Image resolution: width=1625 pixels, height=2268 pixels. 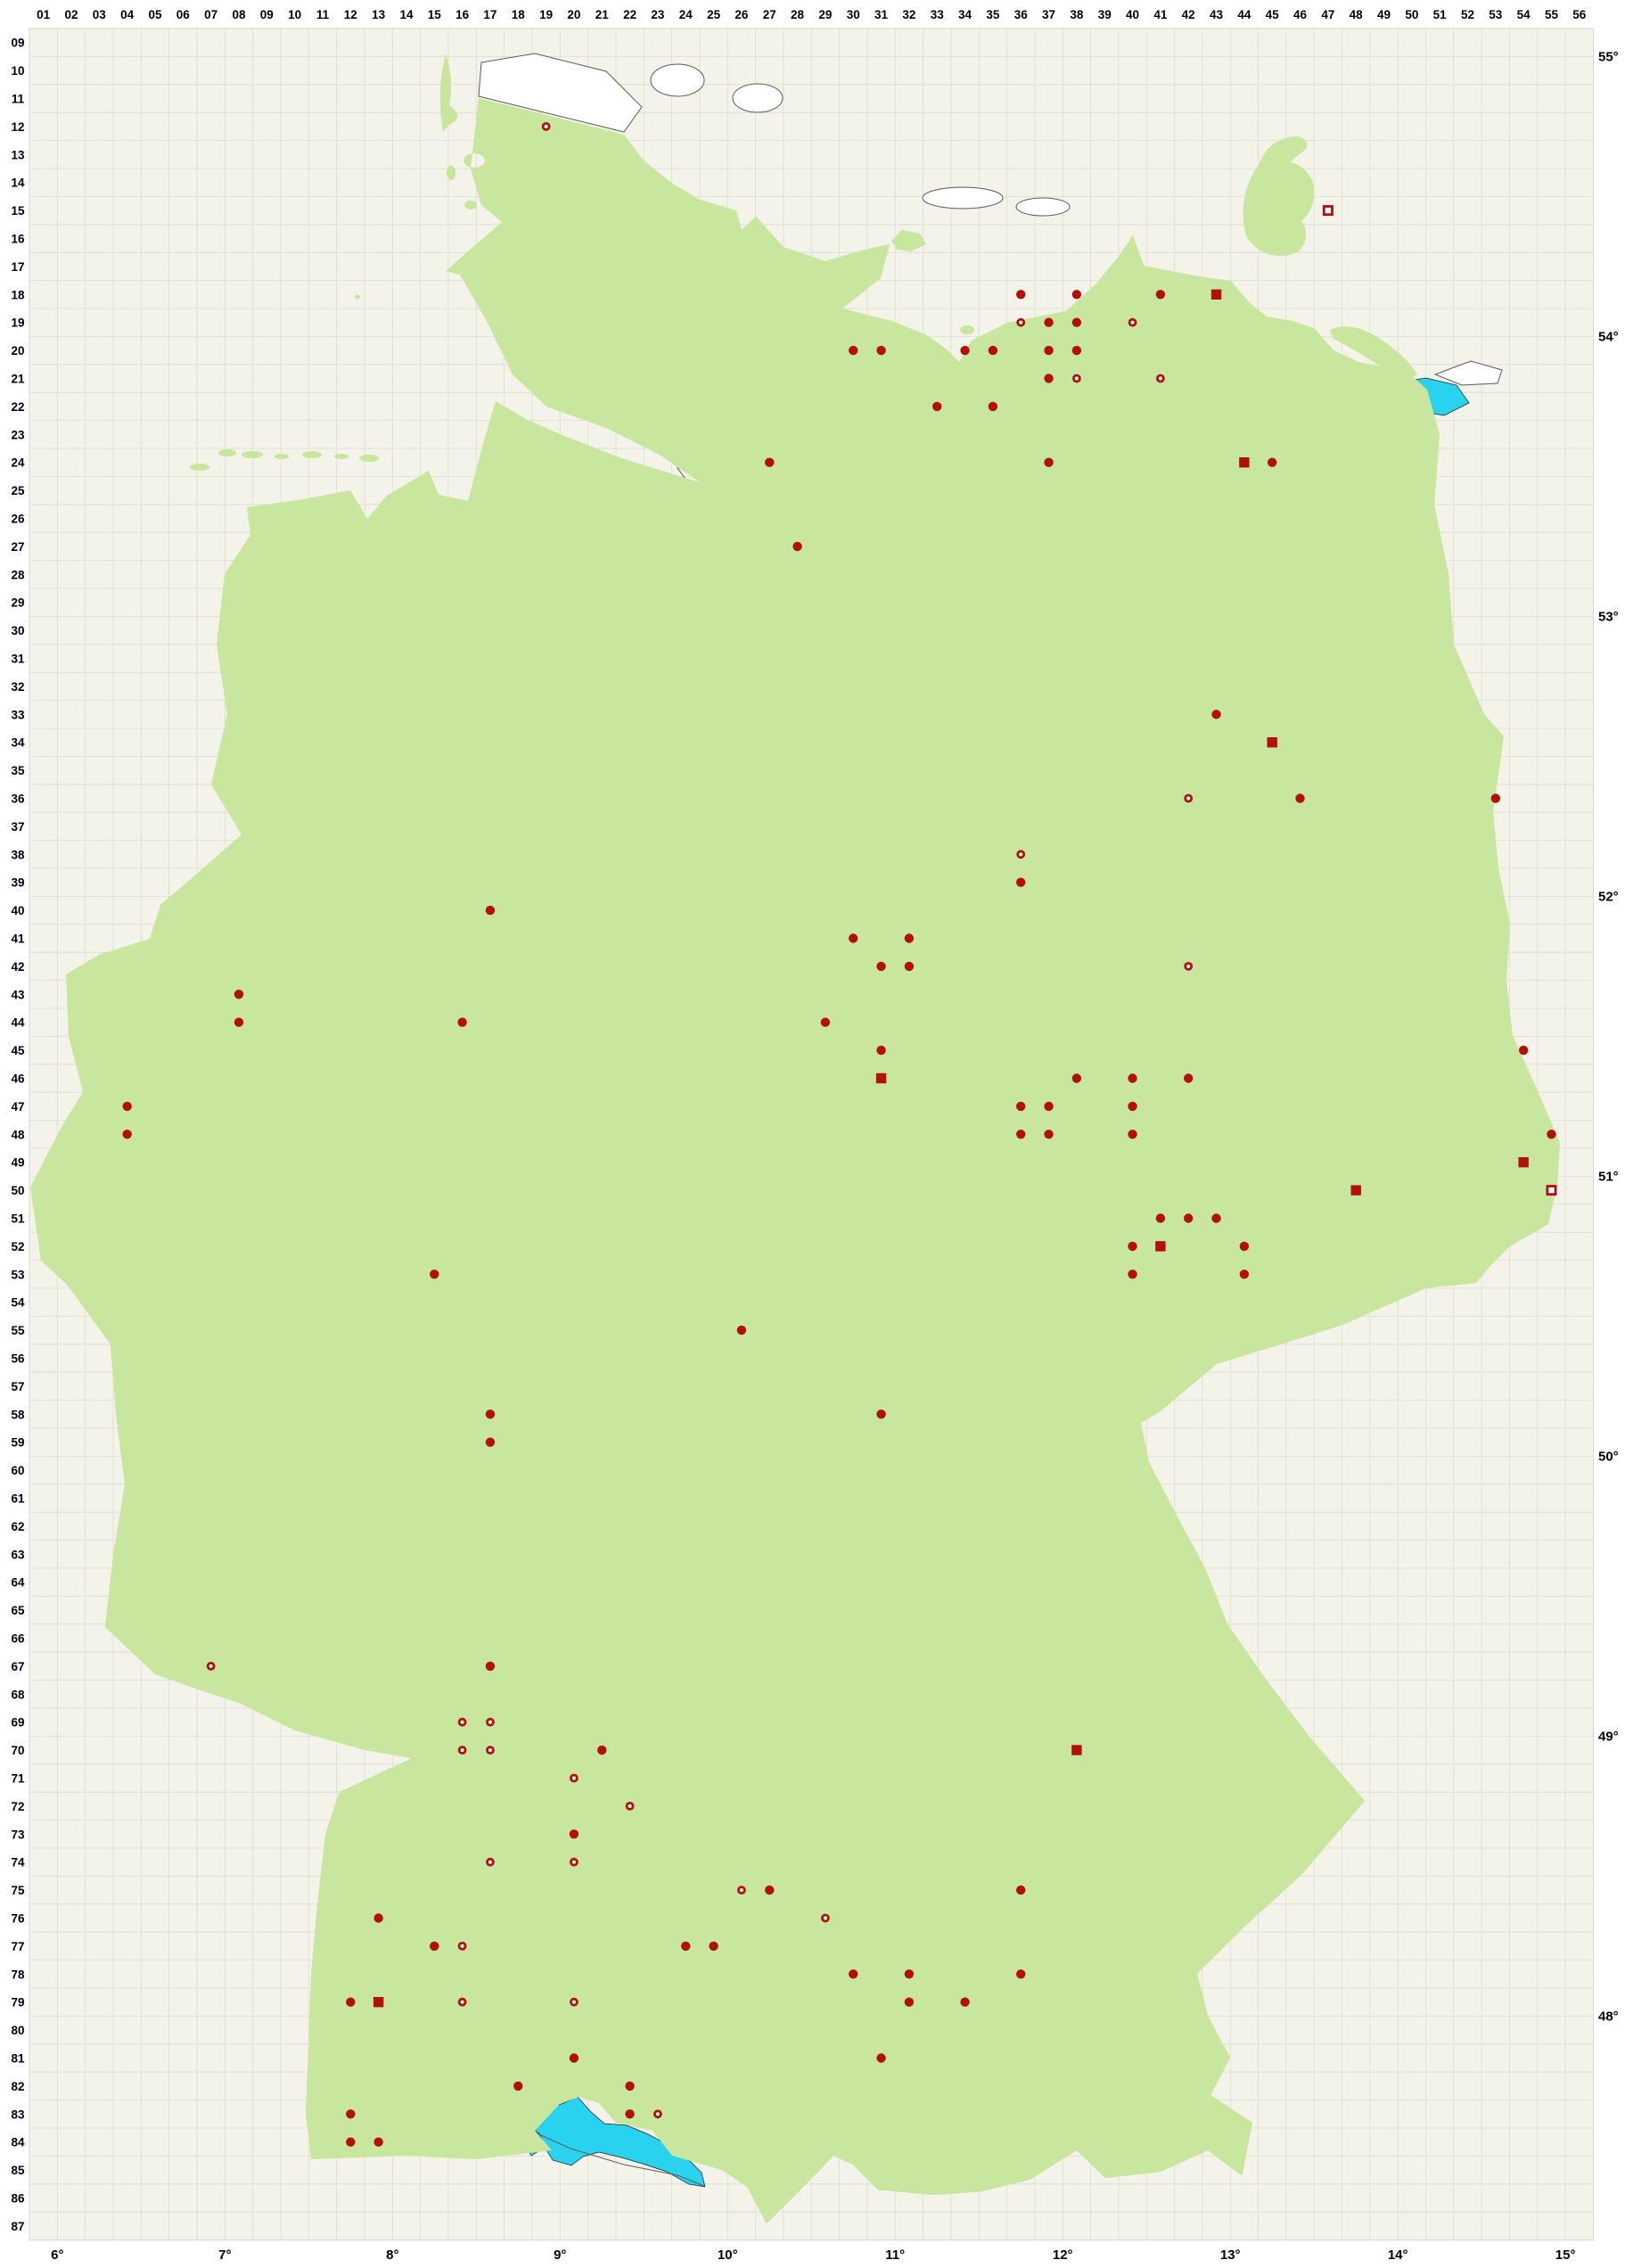 I want to click on grid-column-label: 56, so click(x=1580, y=14).